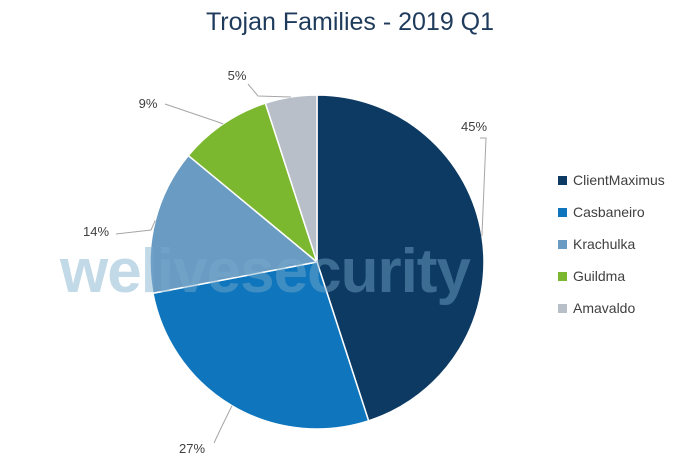 The height and width of the screenshot is (465, 700). I want to click on pie-slice-amavaldo, so click(291, 178).